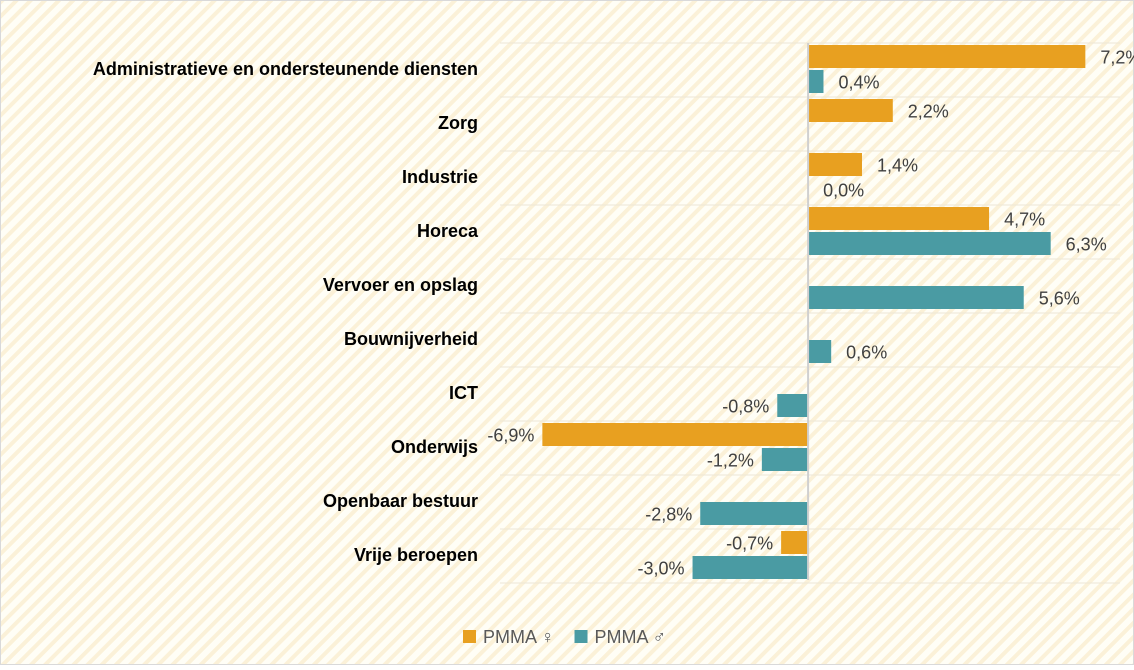 The width and height of the screenshot is (1134, 670). What do you see at coordinates (843, 190) in the screenshot?
I see `value-label: 0,0%` at bounding box center [843, 190].